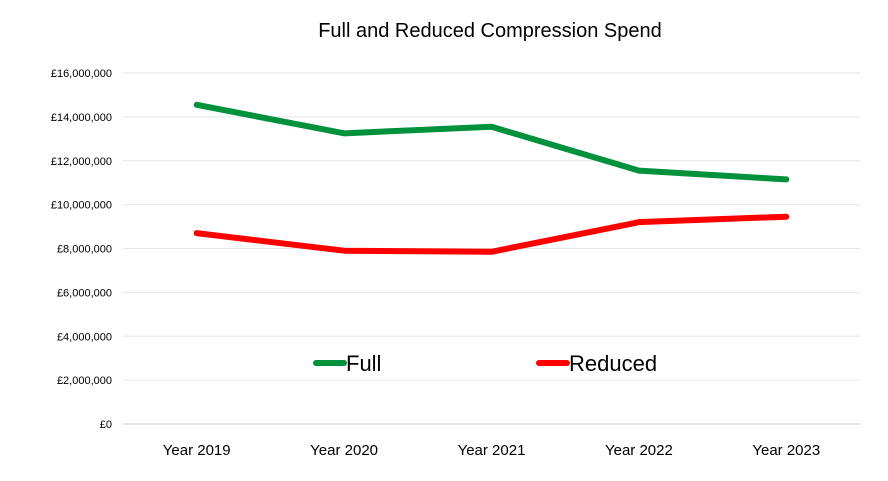 The width and height of the screenshot is (888, 481). Describe the element at coordinates (106, 425) in the screenshot. I see `y-tick-label: £0` at that location.